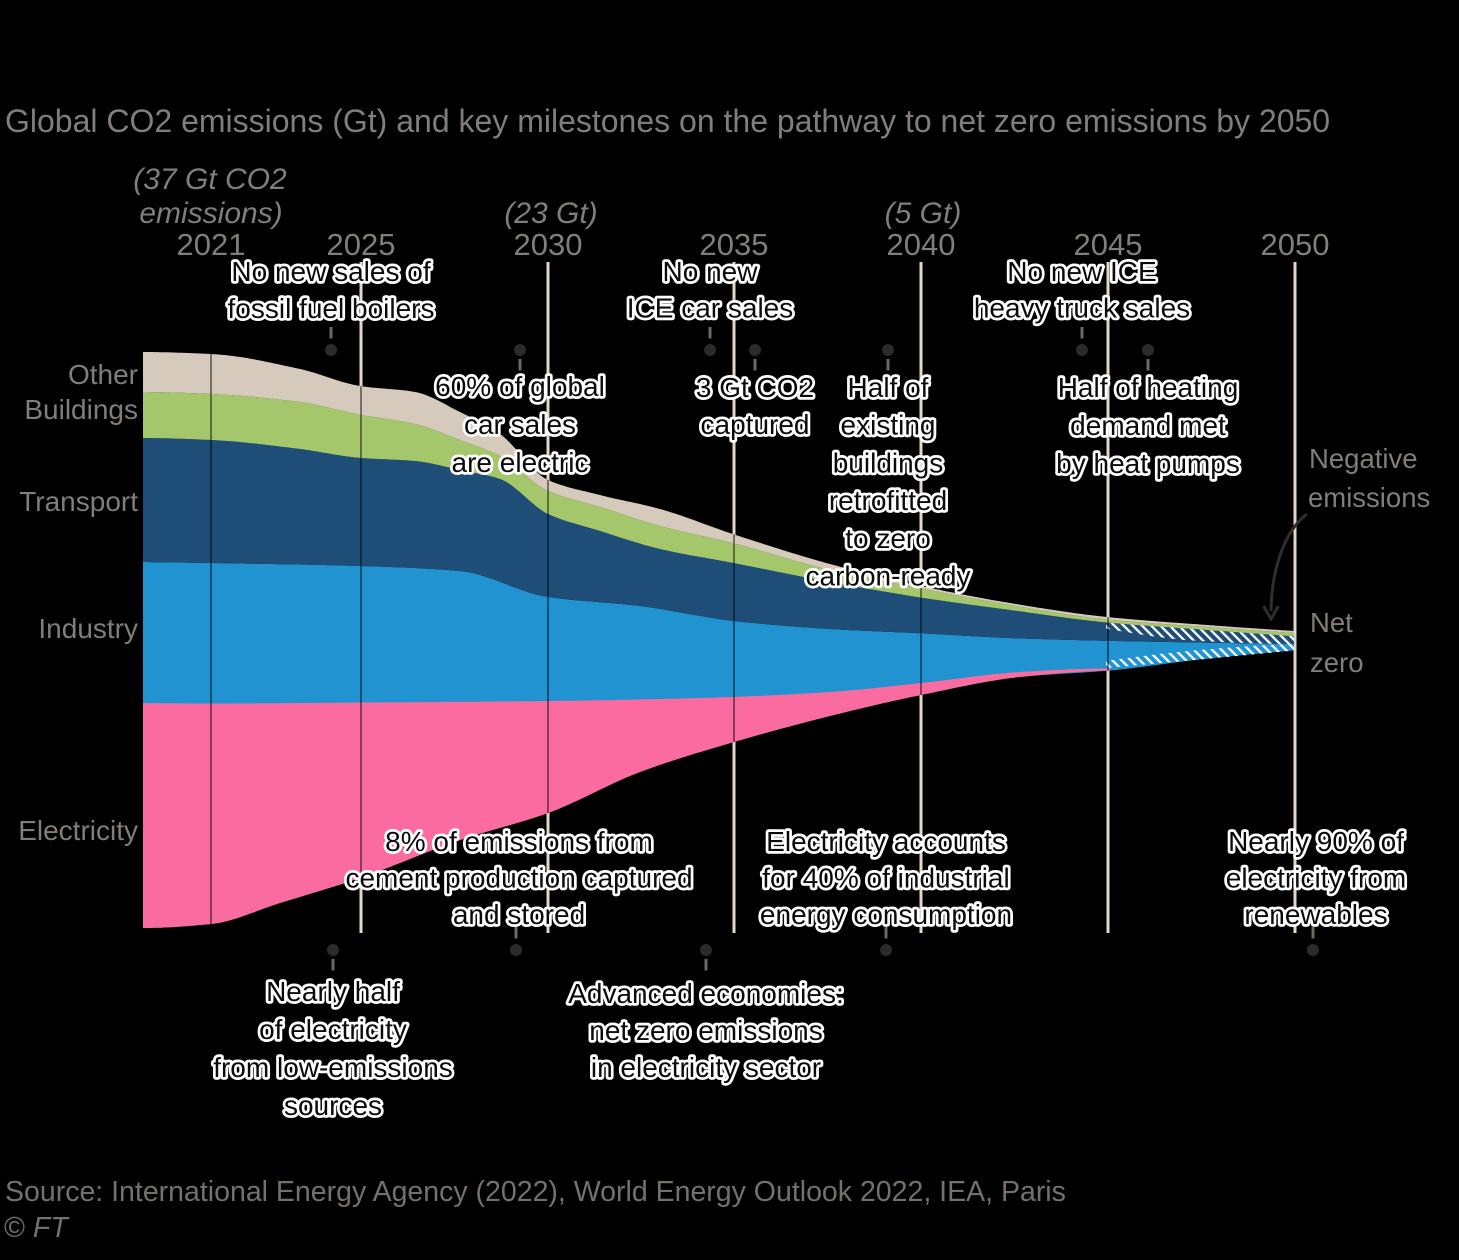 The width and height of the screenshot is (1459, 1260). I want to click on svg-text: are electric, so click(520, 462).